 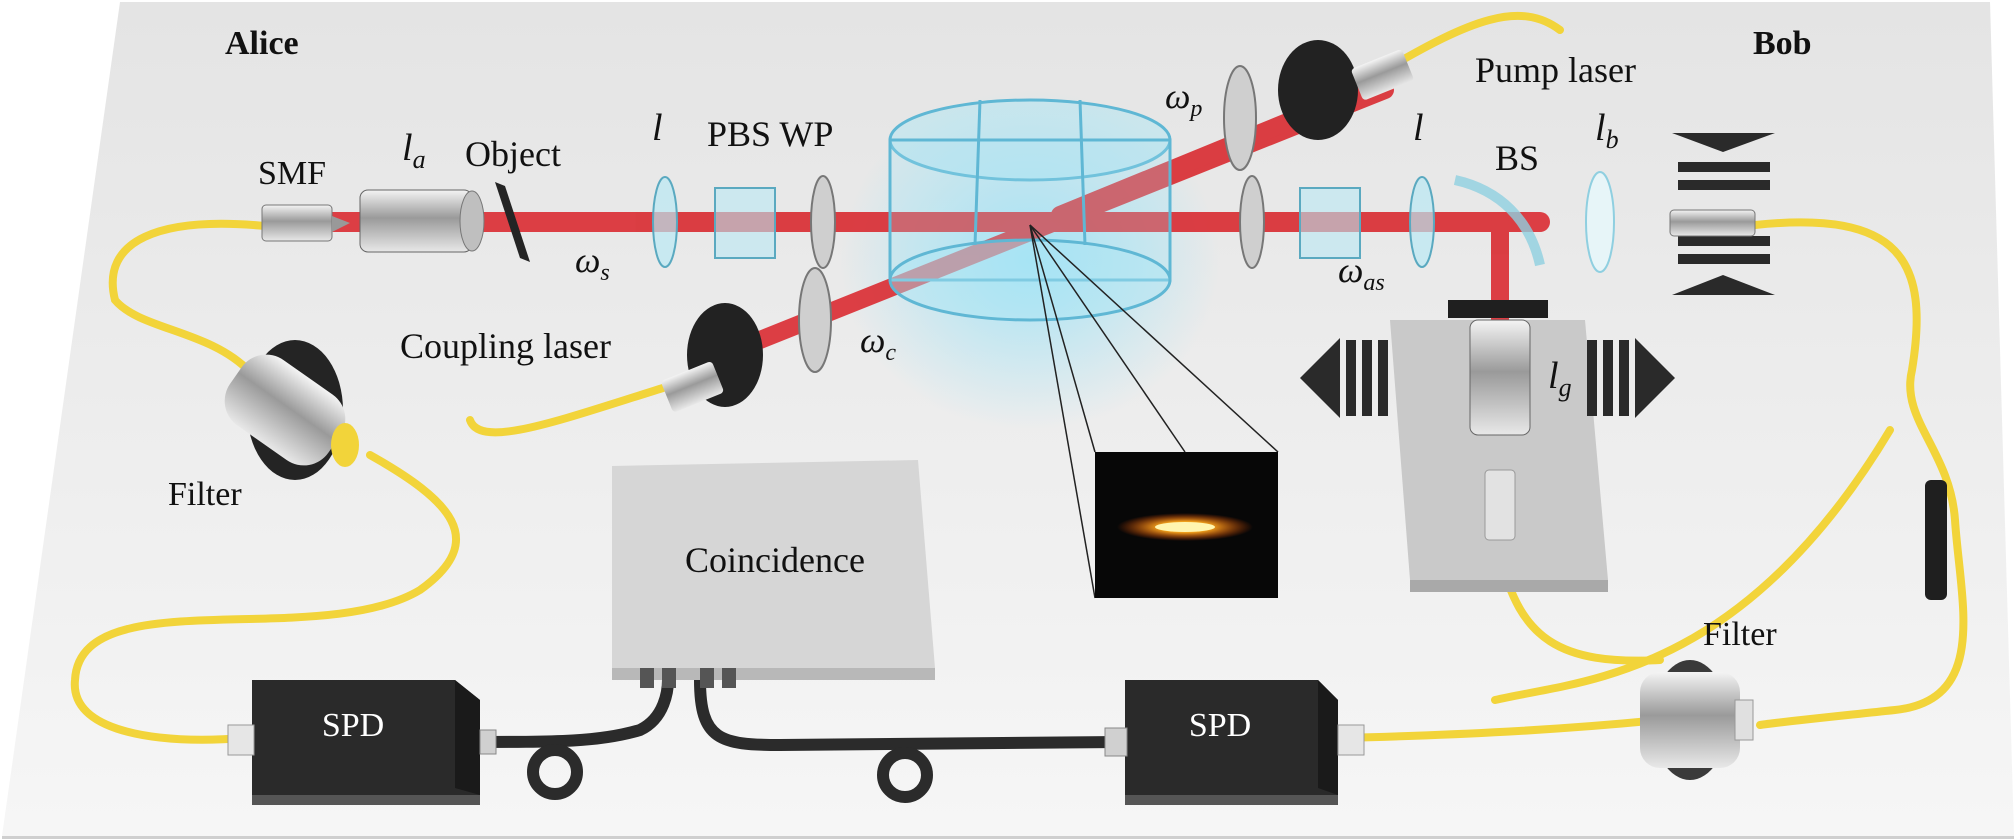 What do you see at coordinates (745, 223) in the screenshot?
I see `pbs-left` at bounding box center [745, 223].